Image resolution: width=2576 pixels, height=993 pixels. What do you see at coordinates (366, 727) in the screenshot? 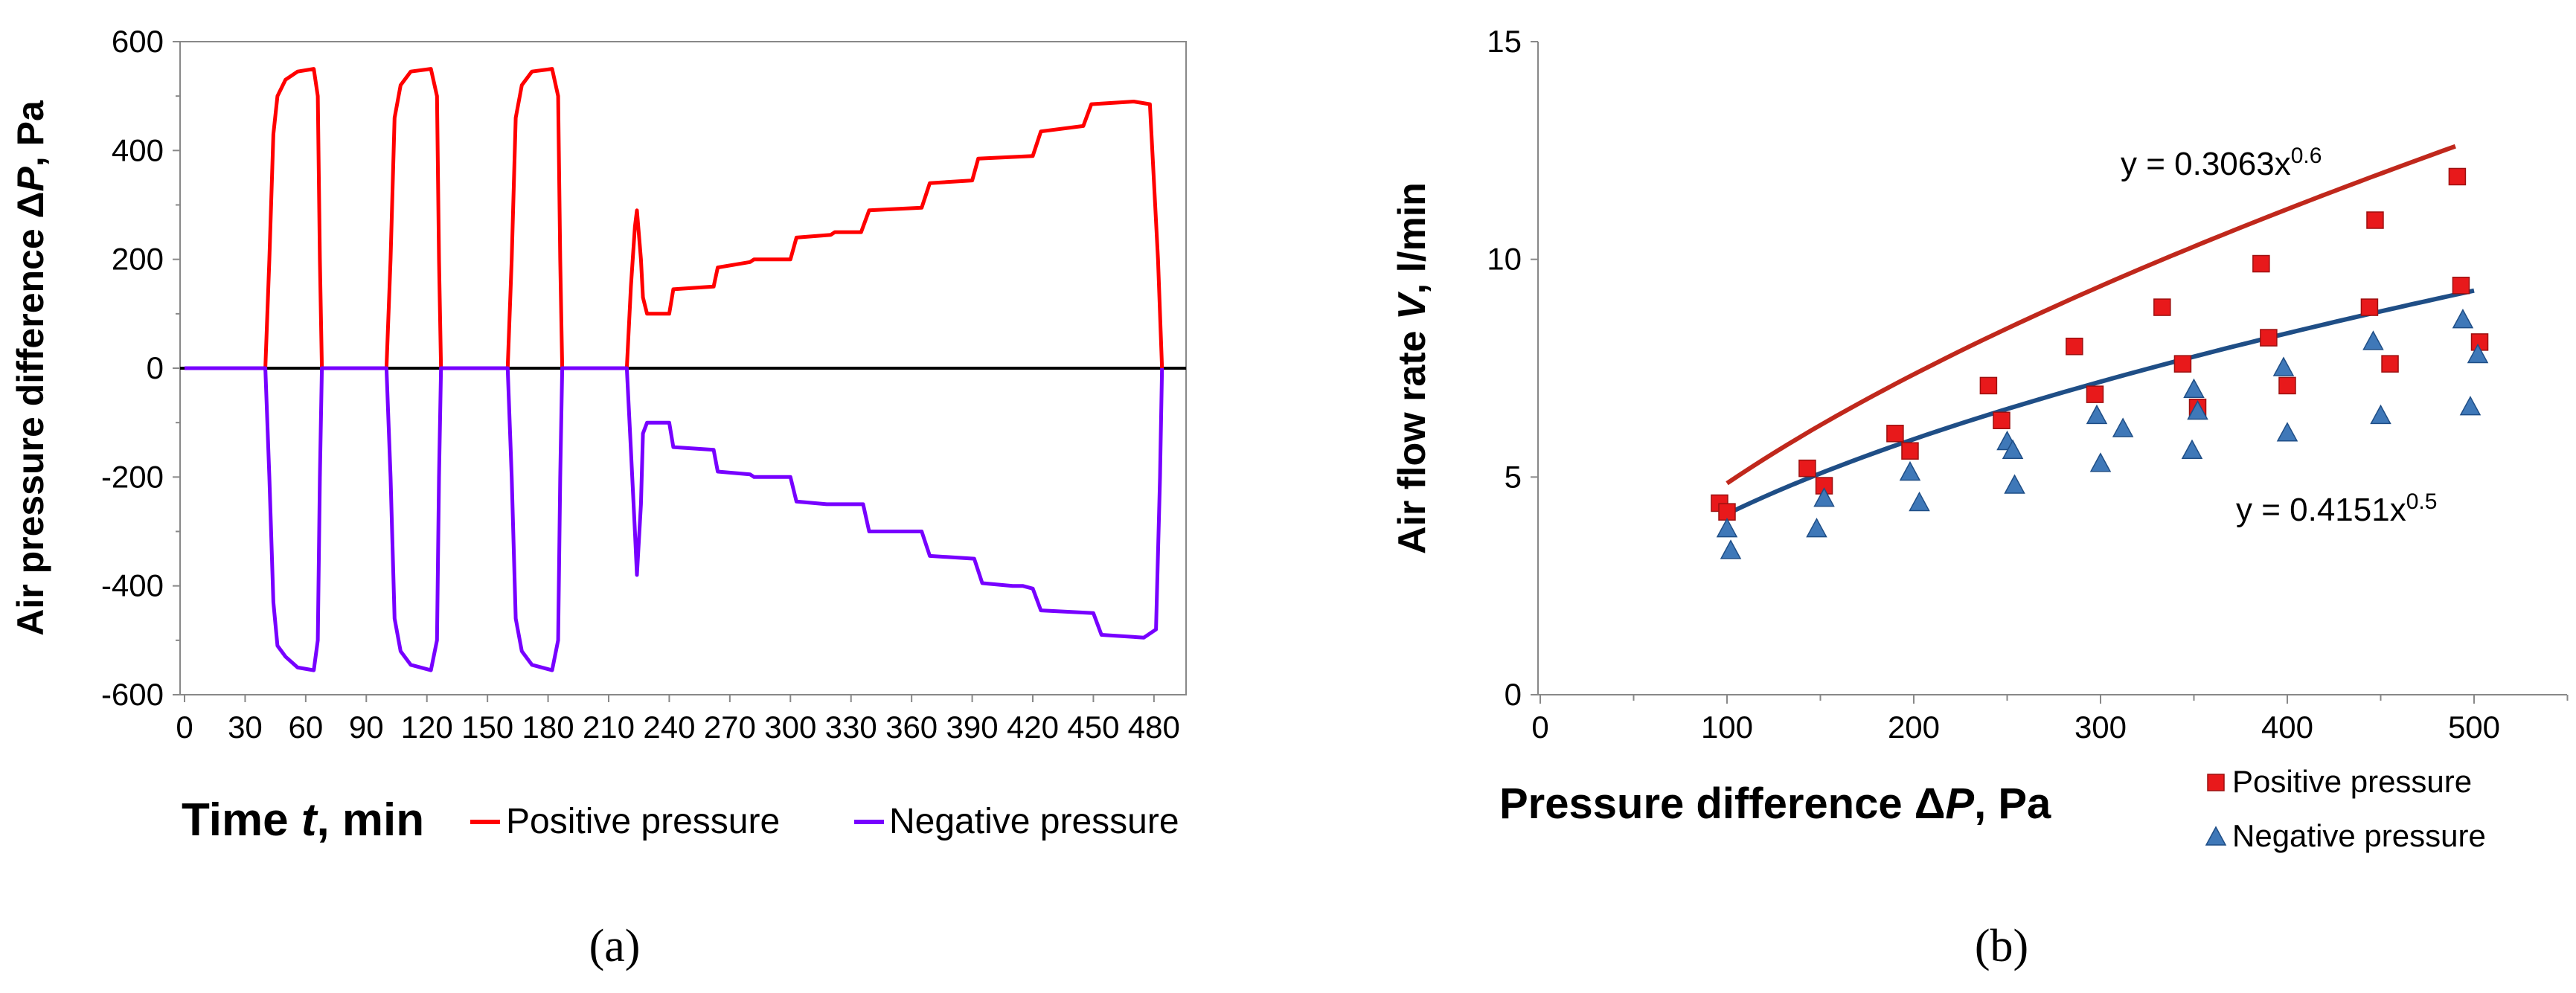
I see `chart-a-x-tick-label: 90` at bounding box center [366, 727].